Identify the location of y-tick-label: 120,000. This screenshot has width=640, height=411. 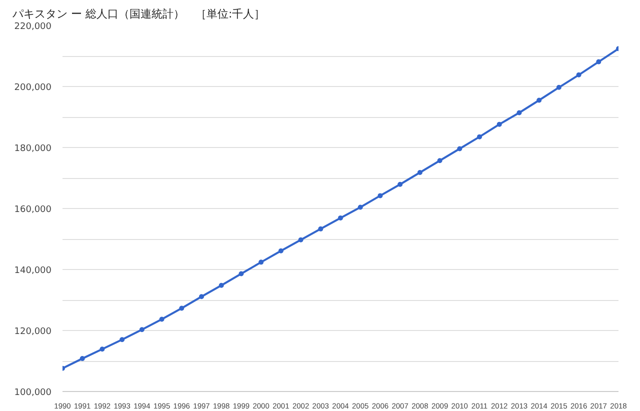
(33, 332).